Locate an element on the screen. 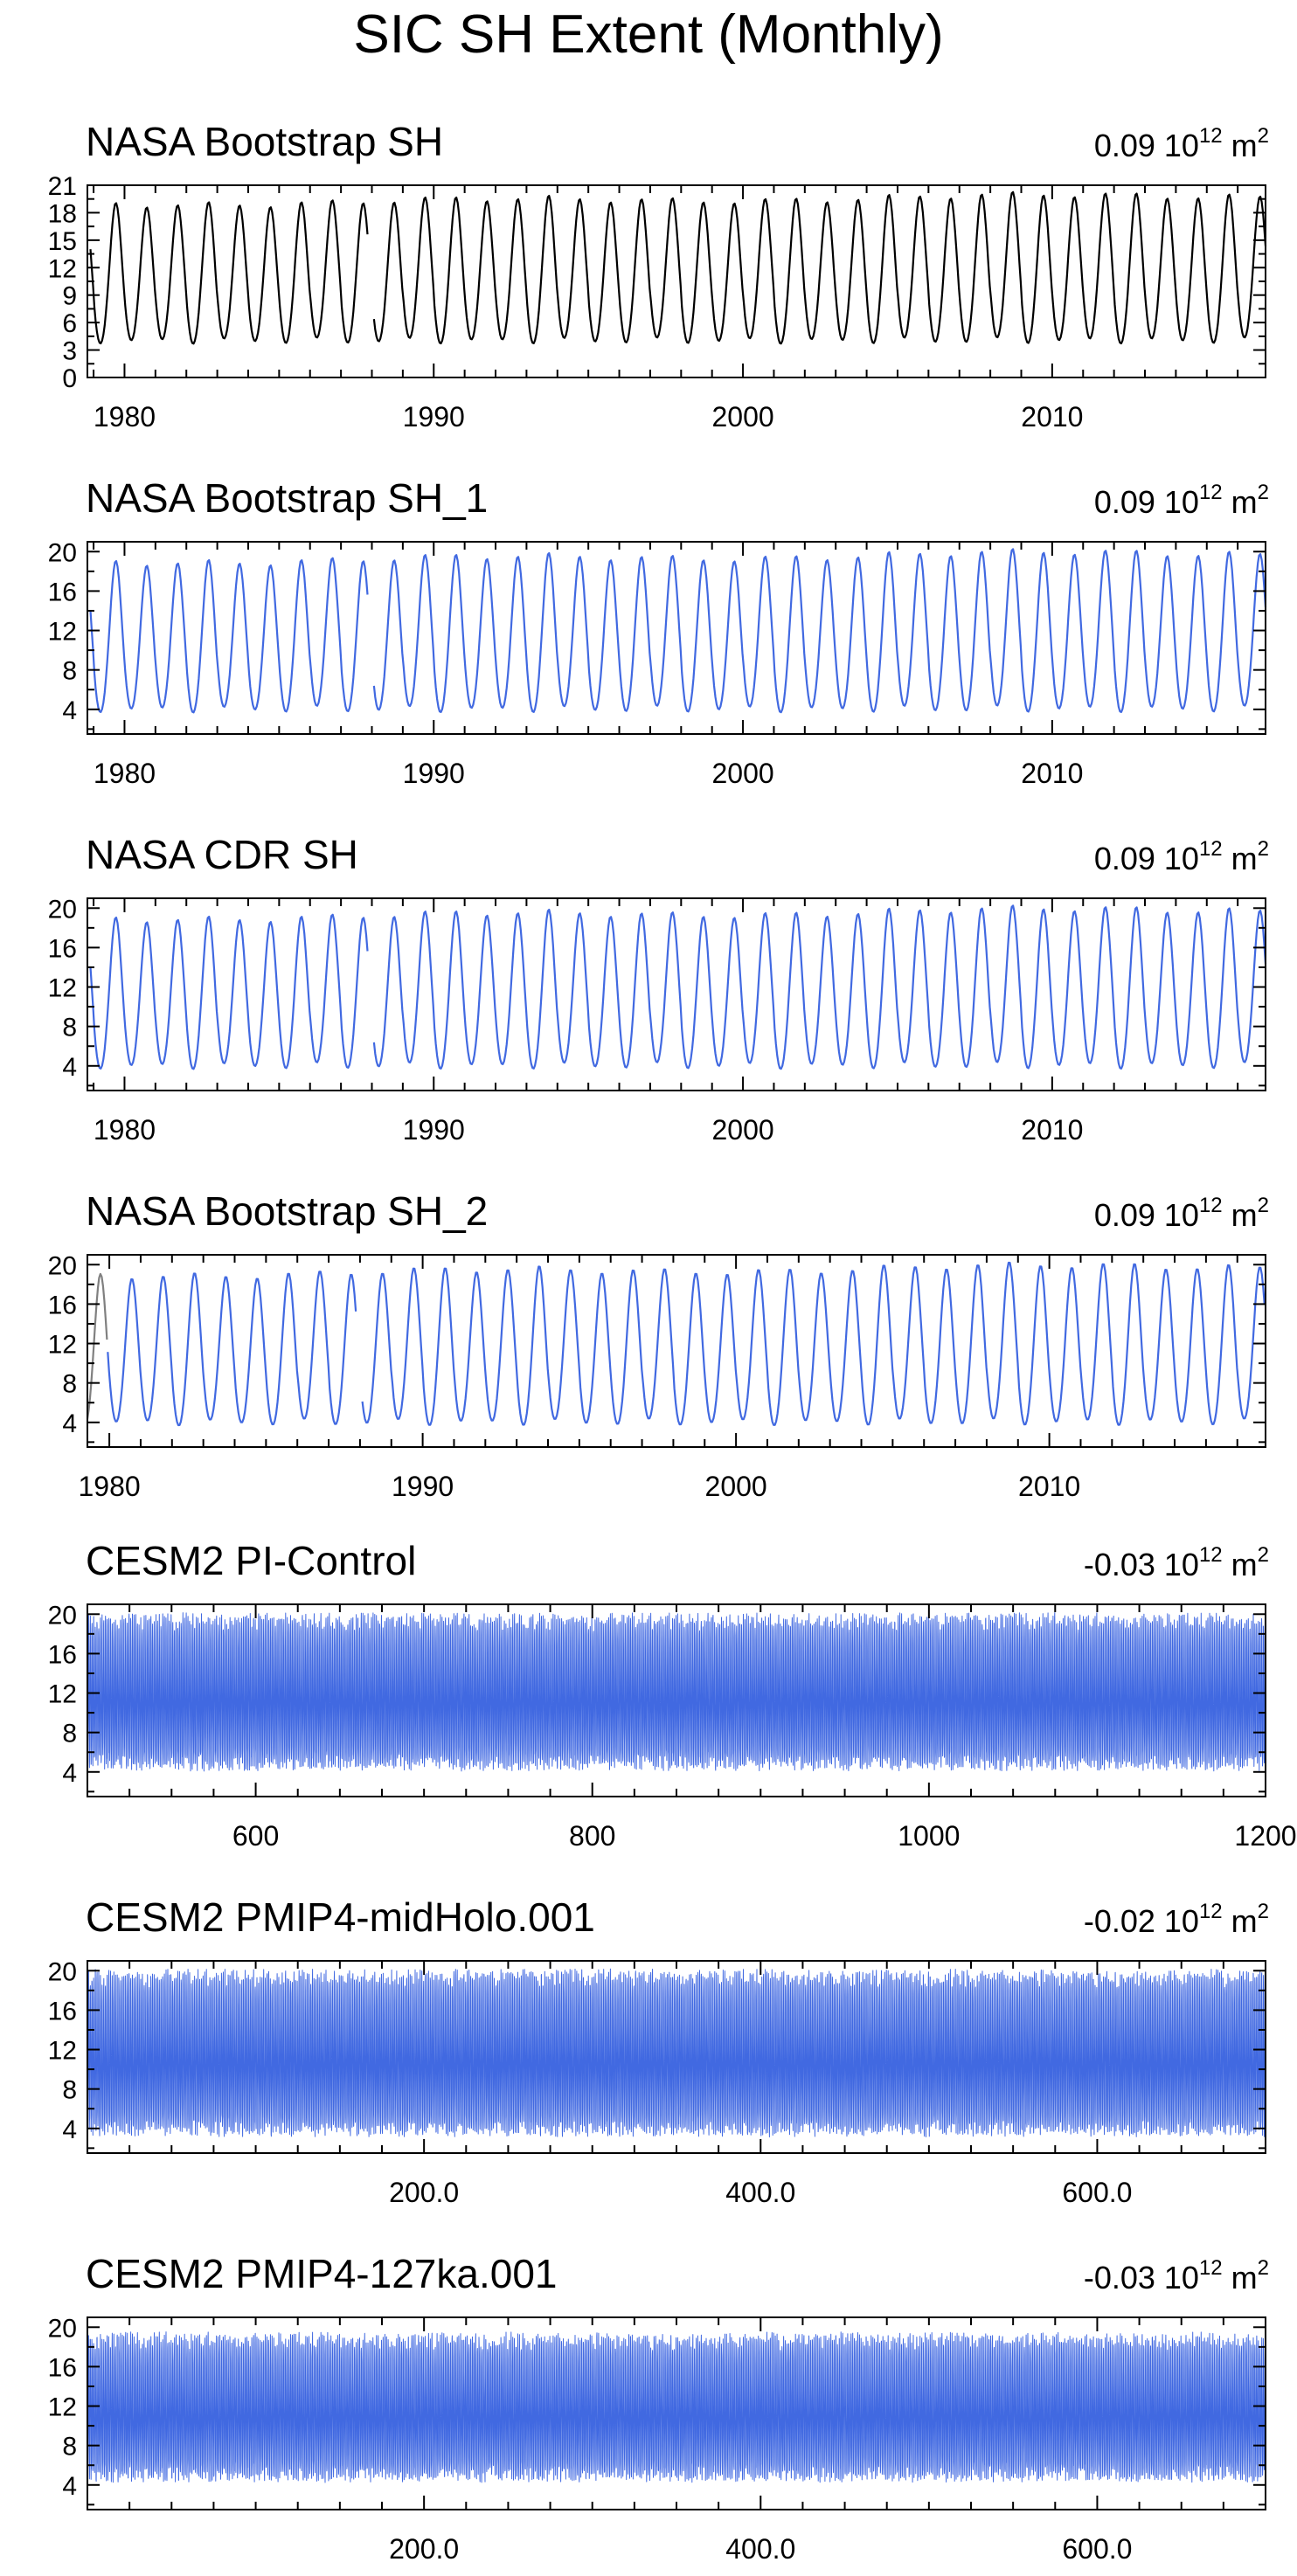  y-tick-label: 18 is located at coordinates (62, 213).